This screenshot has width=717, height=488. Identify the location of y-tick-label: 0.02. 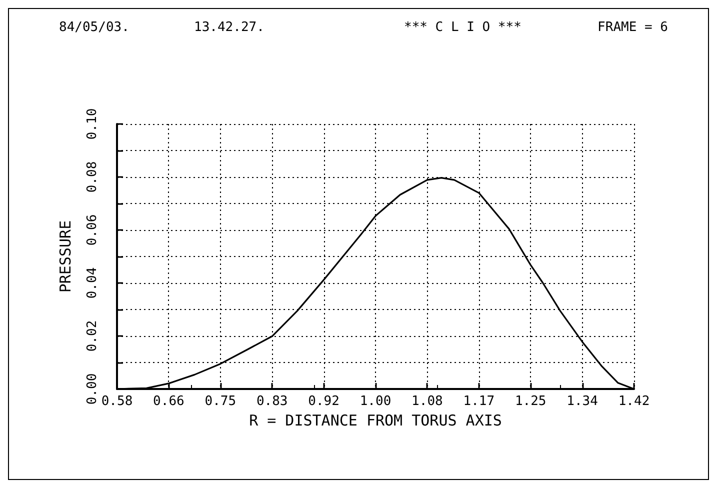
(92, 336).